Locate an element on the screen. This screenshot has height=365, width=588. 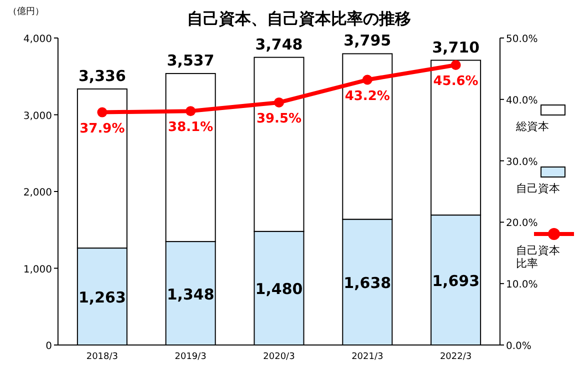
chart-title: 自己資本、自己資本比率の推移 is located at coordinates (299, 18).